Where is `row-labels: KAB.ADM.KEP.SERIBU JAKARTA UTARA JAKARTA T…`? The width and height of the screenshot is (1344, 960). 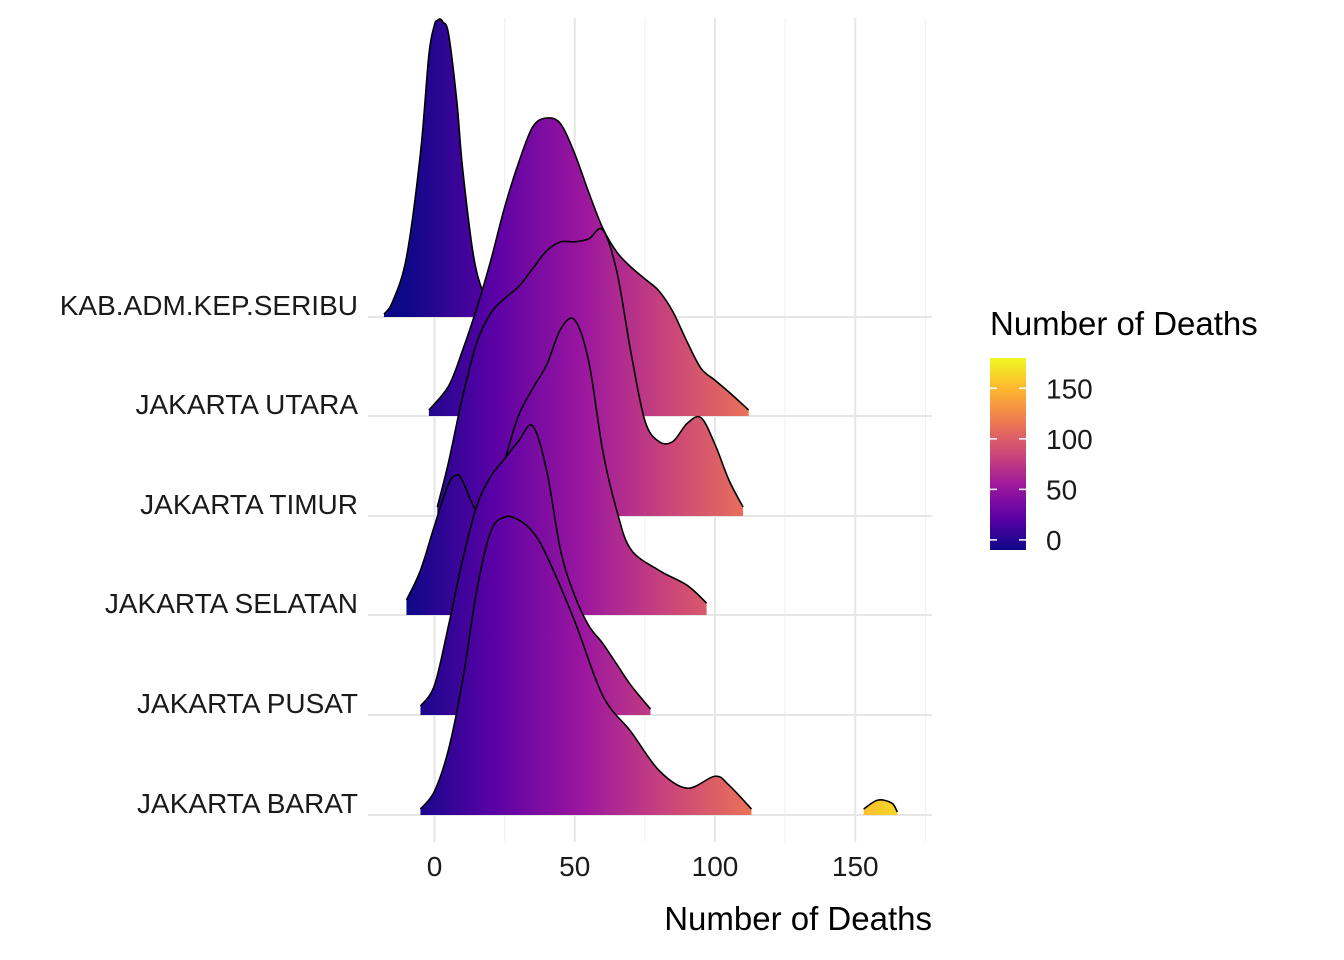 row-labels: KAB.ADM.KEP.SERIBU JAKARTA UTARA JAKARTA T… is located at coordinates (209, 554).